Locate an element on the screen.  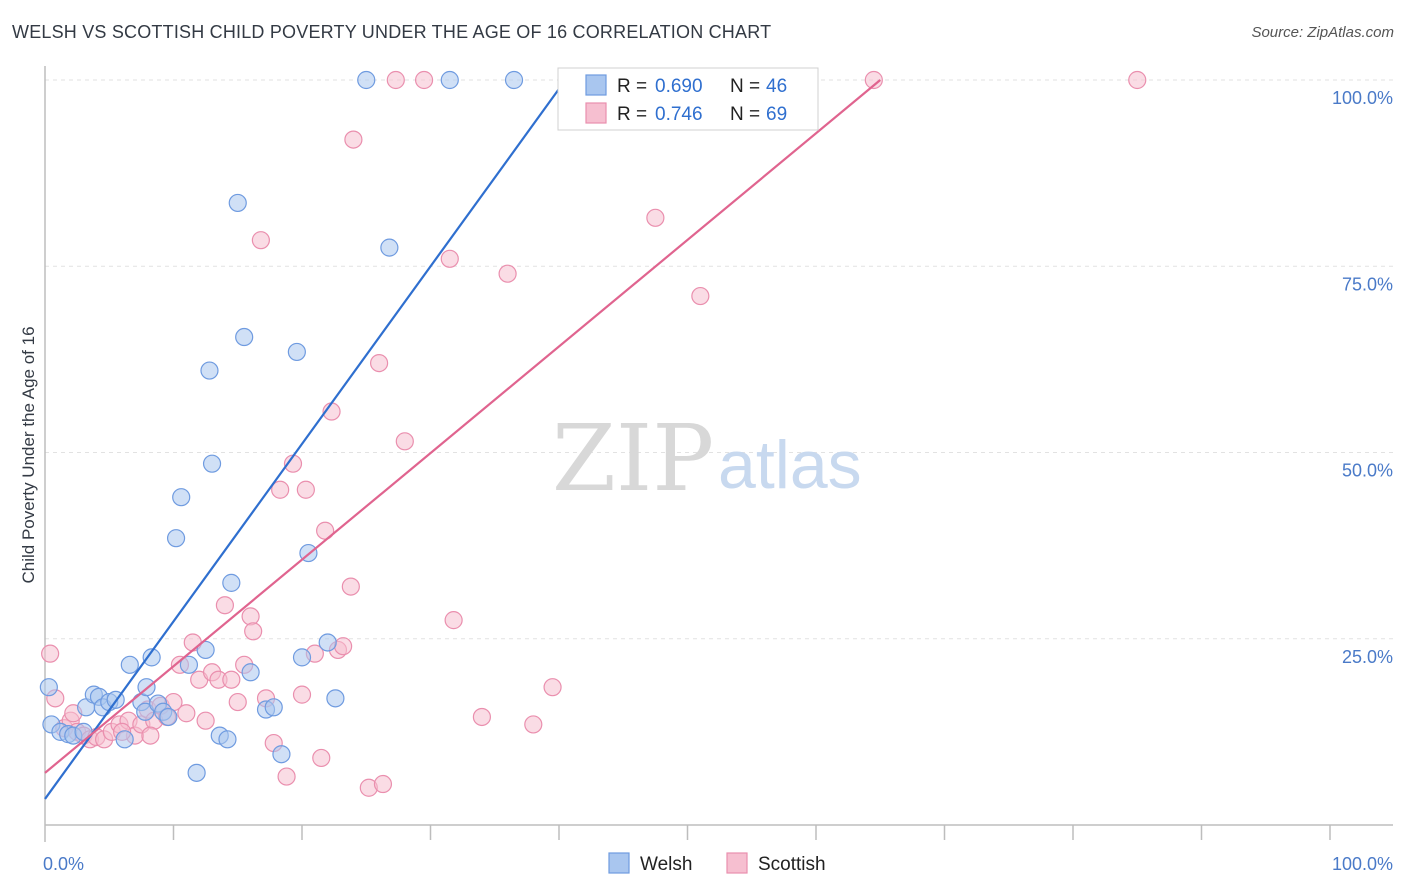
scottish-series-label: Scottish is located at coordinates (792, 864).